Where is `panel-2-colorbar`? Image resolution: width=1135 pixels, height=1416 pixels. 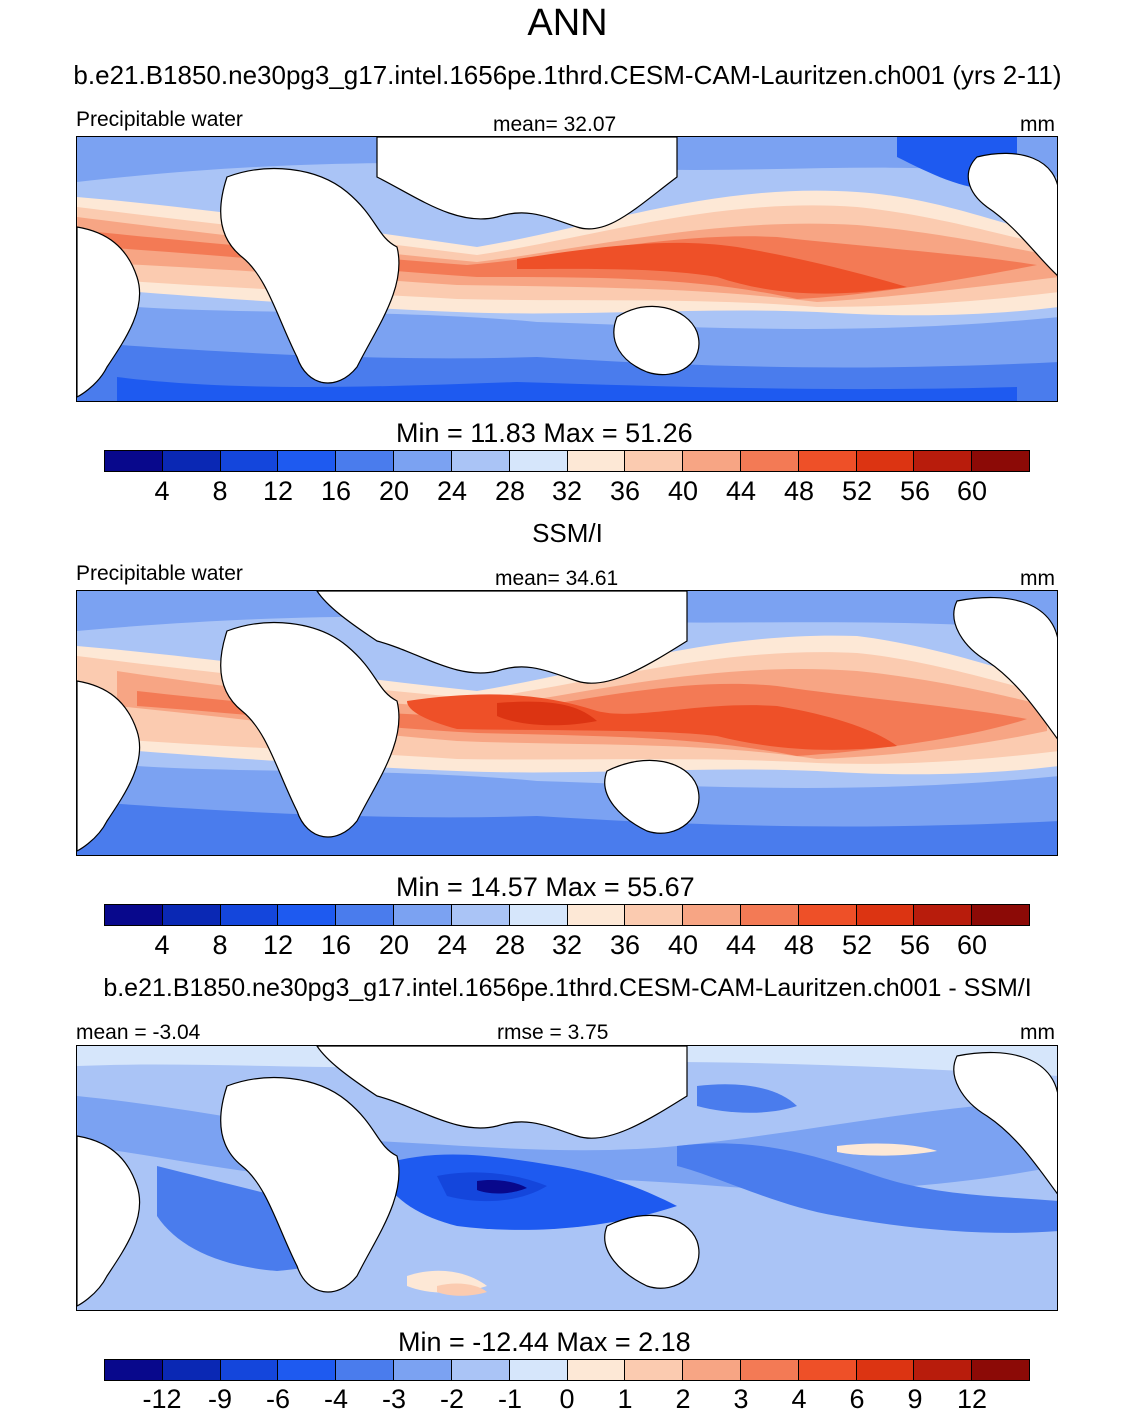 panel-2-colorbar is located at coordinates (567, 915).